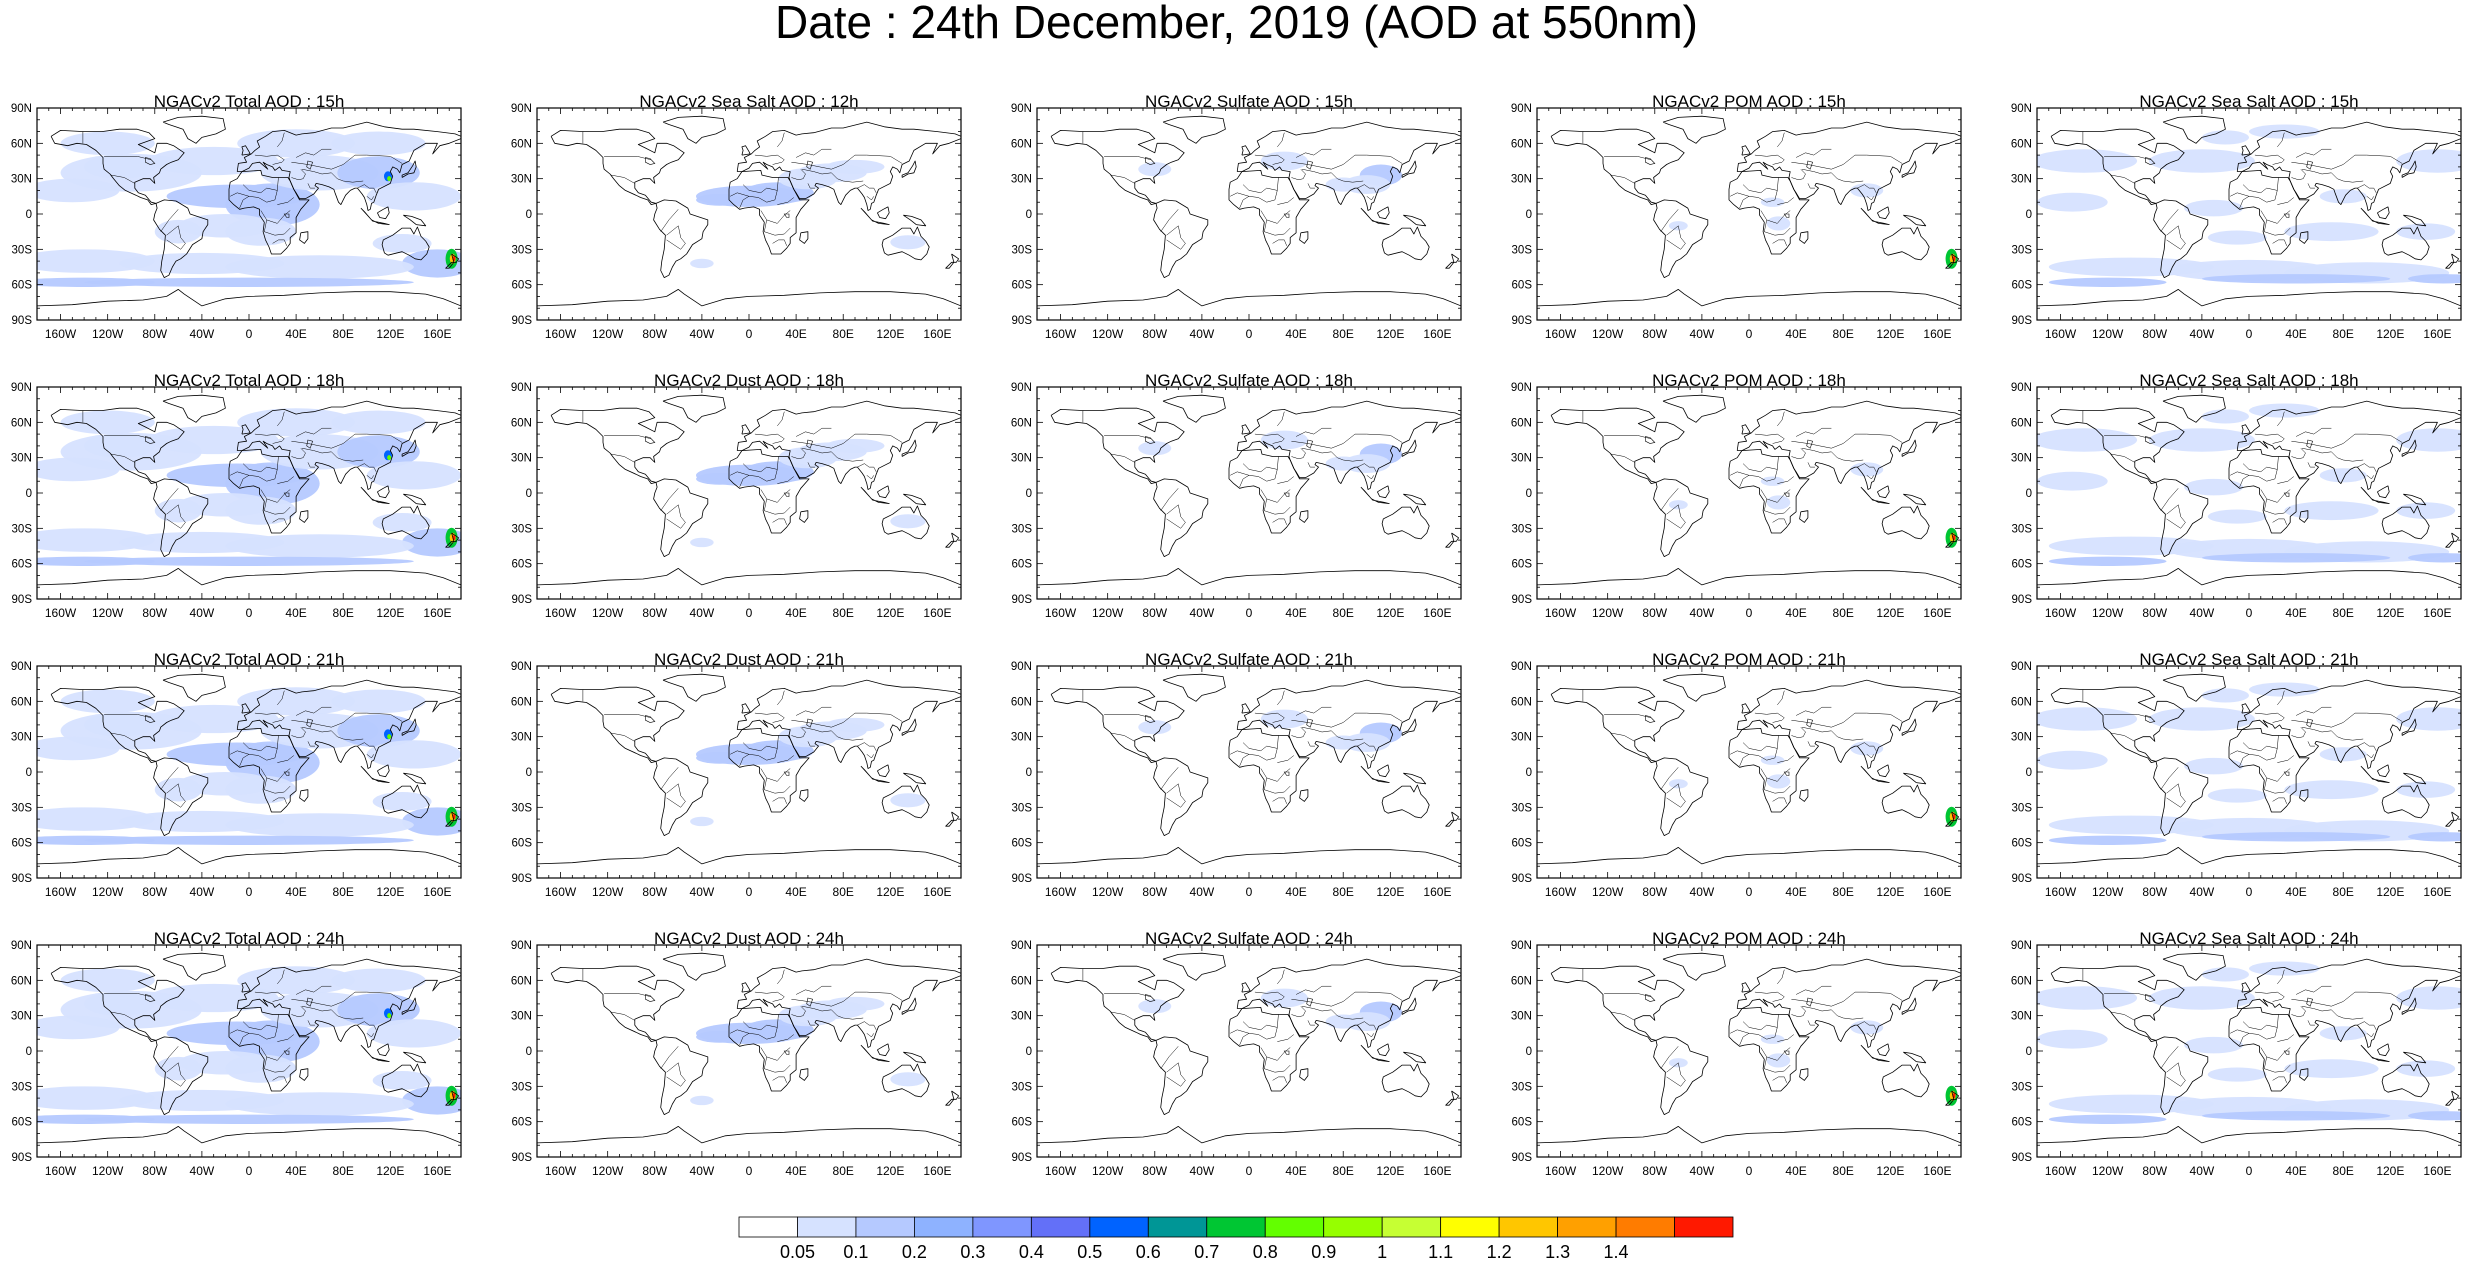  What do you see at coordinates (1117, 724) in the screenshot?
I see `coastline-north-america` at bounding box center [1117, 724].